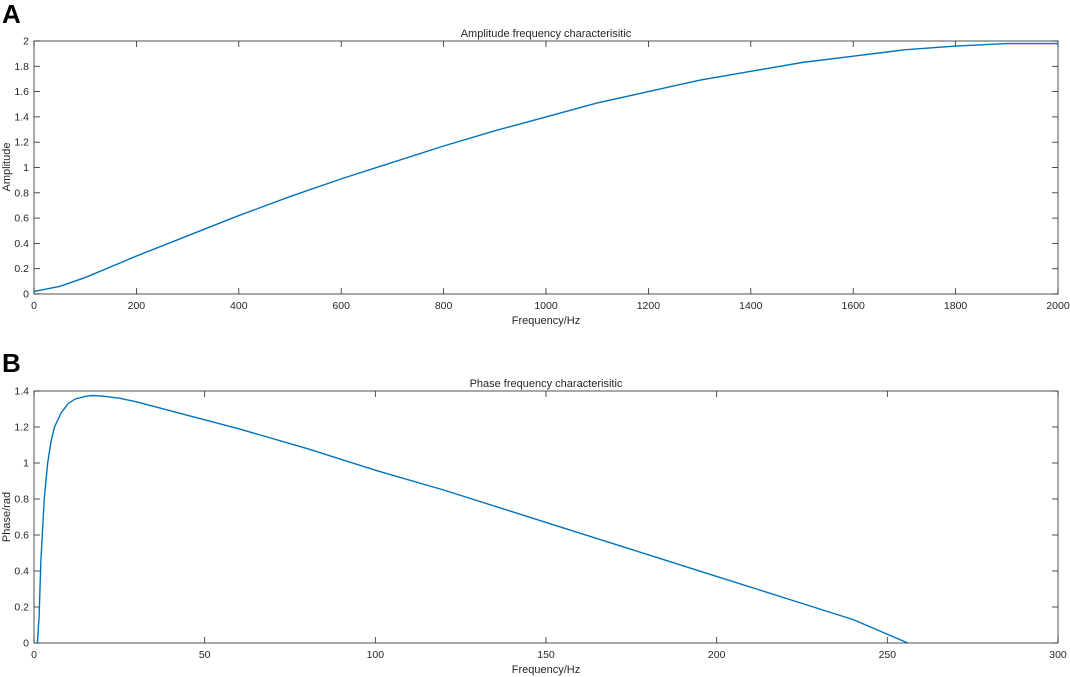 This screenshot has width=1070, height=677. I want to click on x-tick-label-b: 100, so click(376, 655).